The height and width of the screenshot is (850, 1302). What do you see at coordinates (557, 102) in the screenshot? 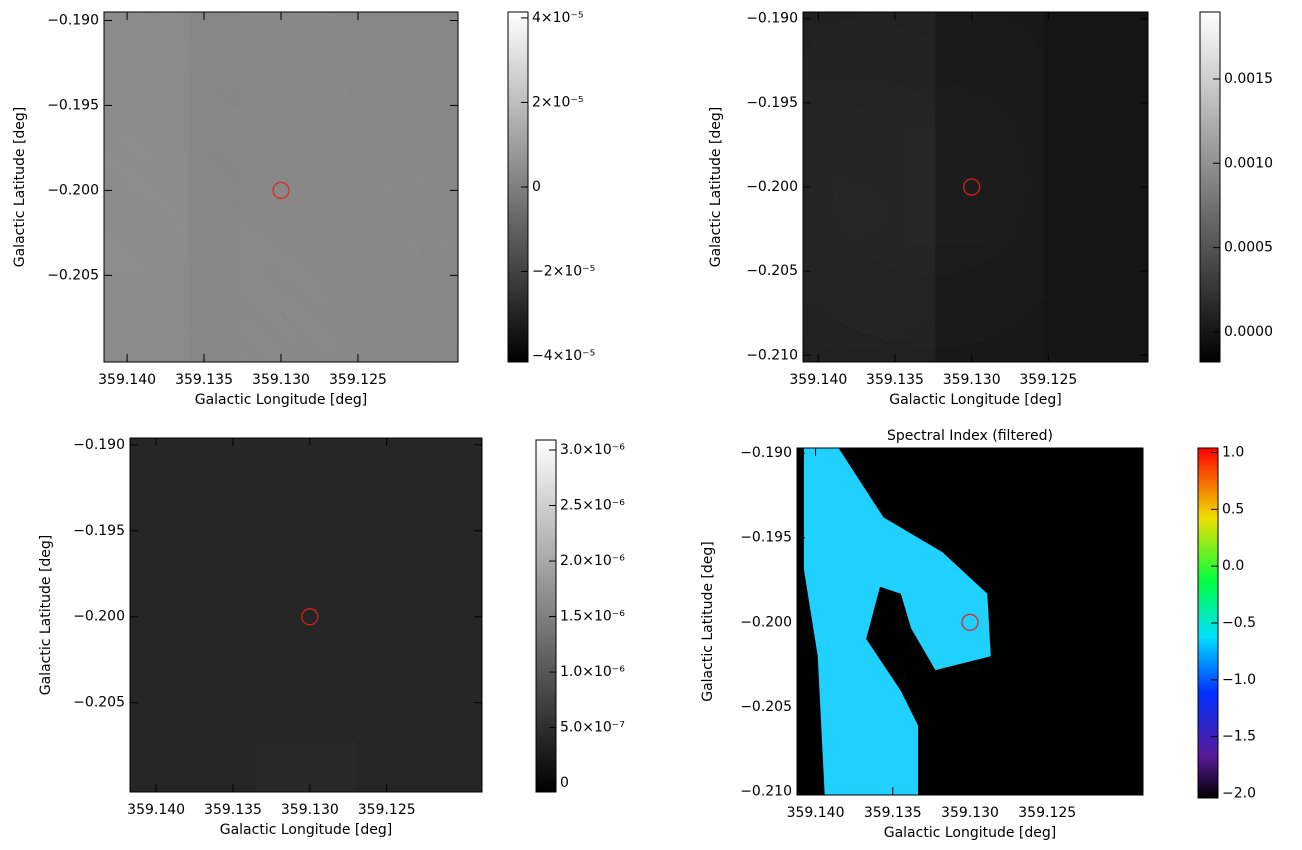
I see `colorbar-tick-label: 2×10⁻⁵` at bounding box center [557, 102].